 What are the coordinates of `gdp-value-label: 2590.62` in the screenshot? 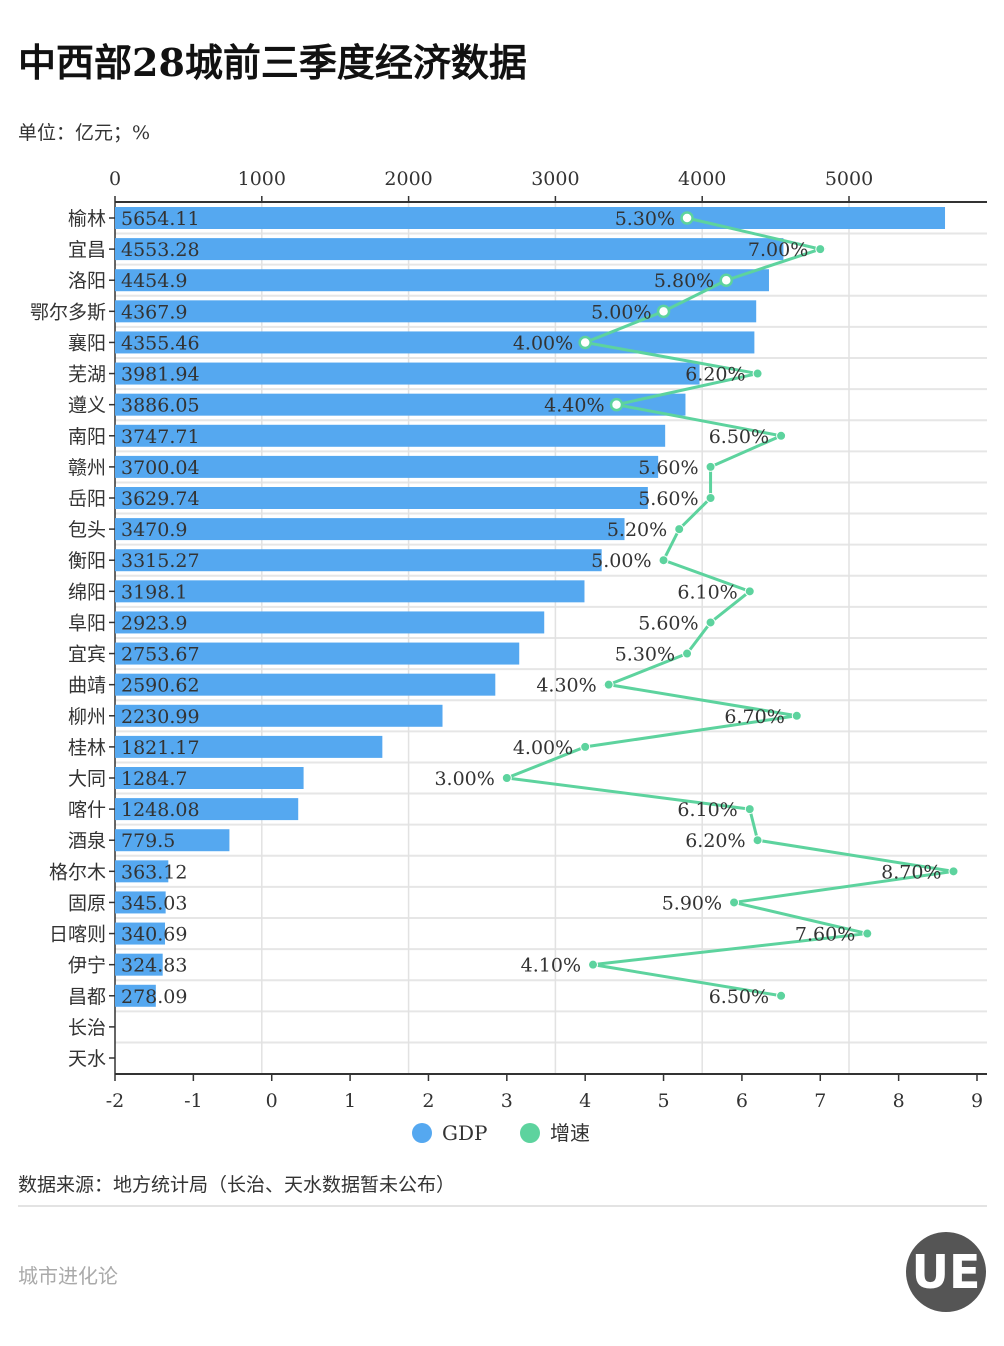 It's located at (160, 686).